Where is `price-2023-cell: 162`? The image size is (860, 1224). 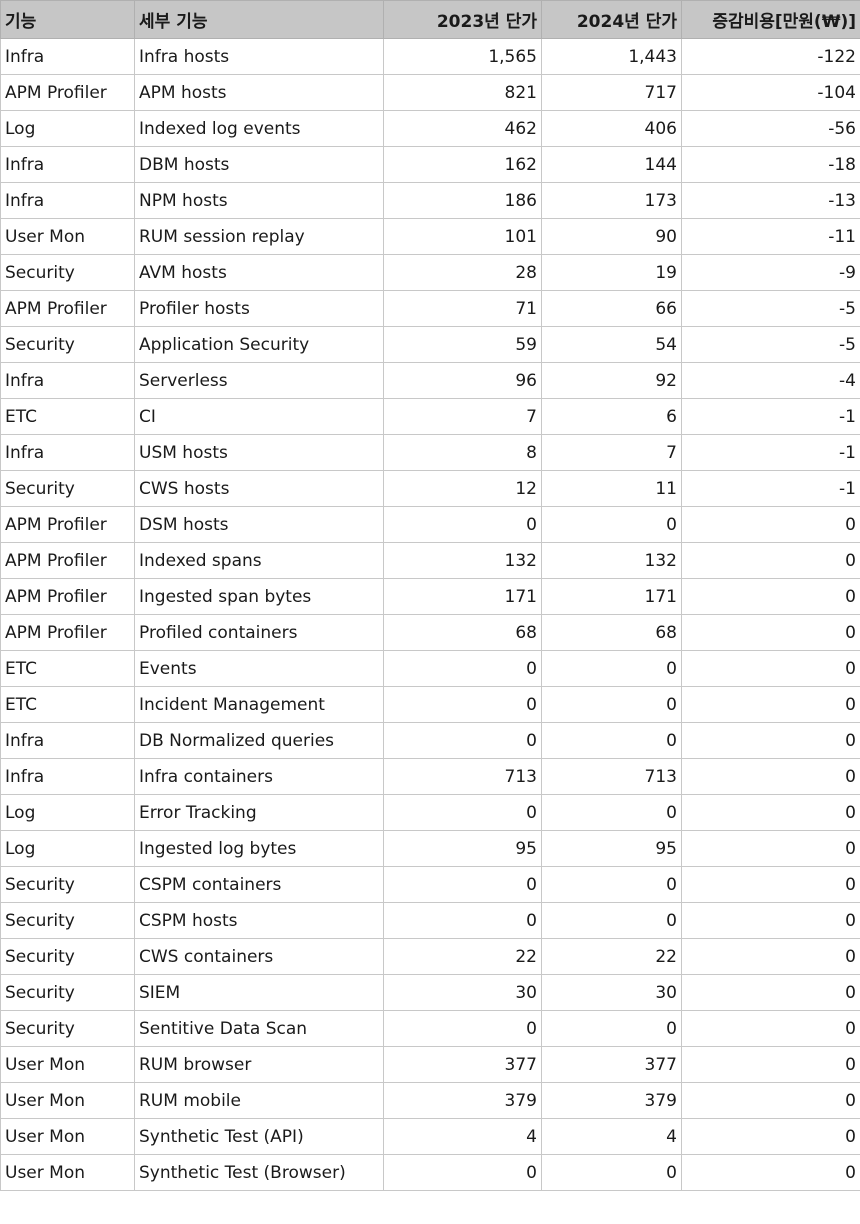
price-2023-cell: 162 is located at coordinates (462, 164).